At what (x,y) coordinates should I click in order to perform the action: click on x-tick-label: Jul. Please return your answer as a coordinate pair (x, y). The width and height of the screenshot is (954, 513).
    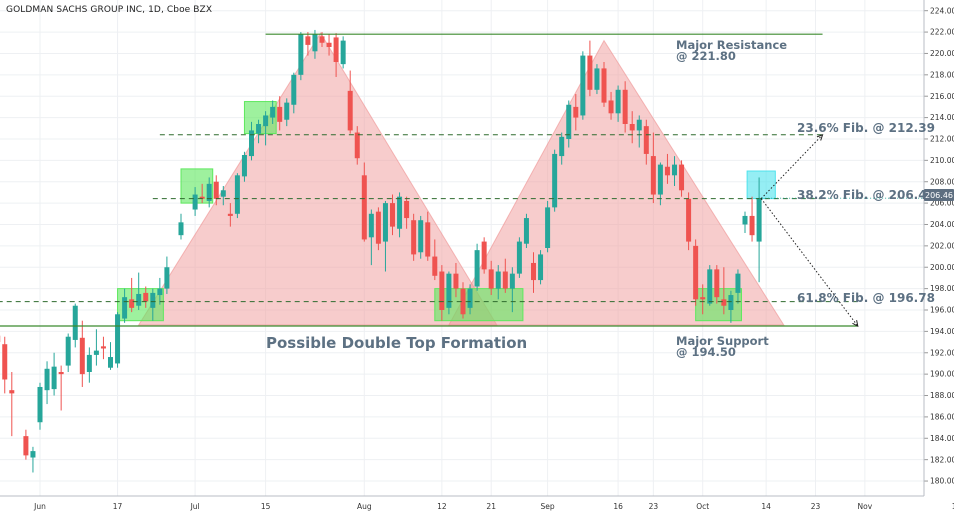
    Looking at the image, I should click on (195, 506).